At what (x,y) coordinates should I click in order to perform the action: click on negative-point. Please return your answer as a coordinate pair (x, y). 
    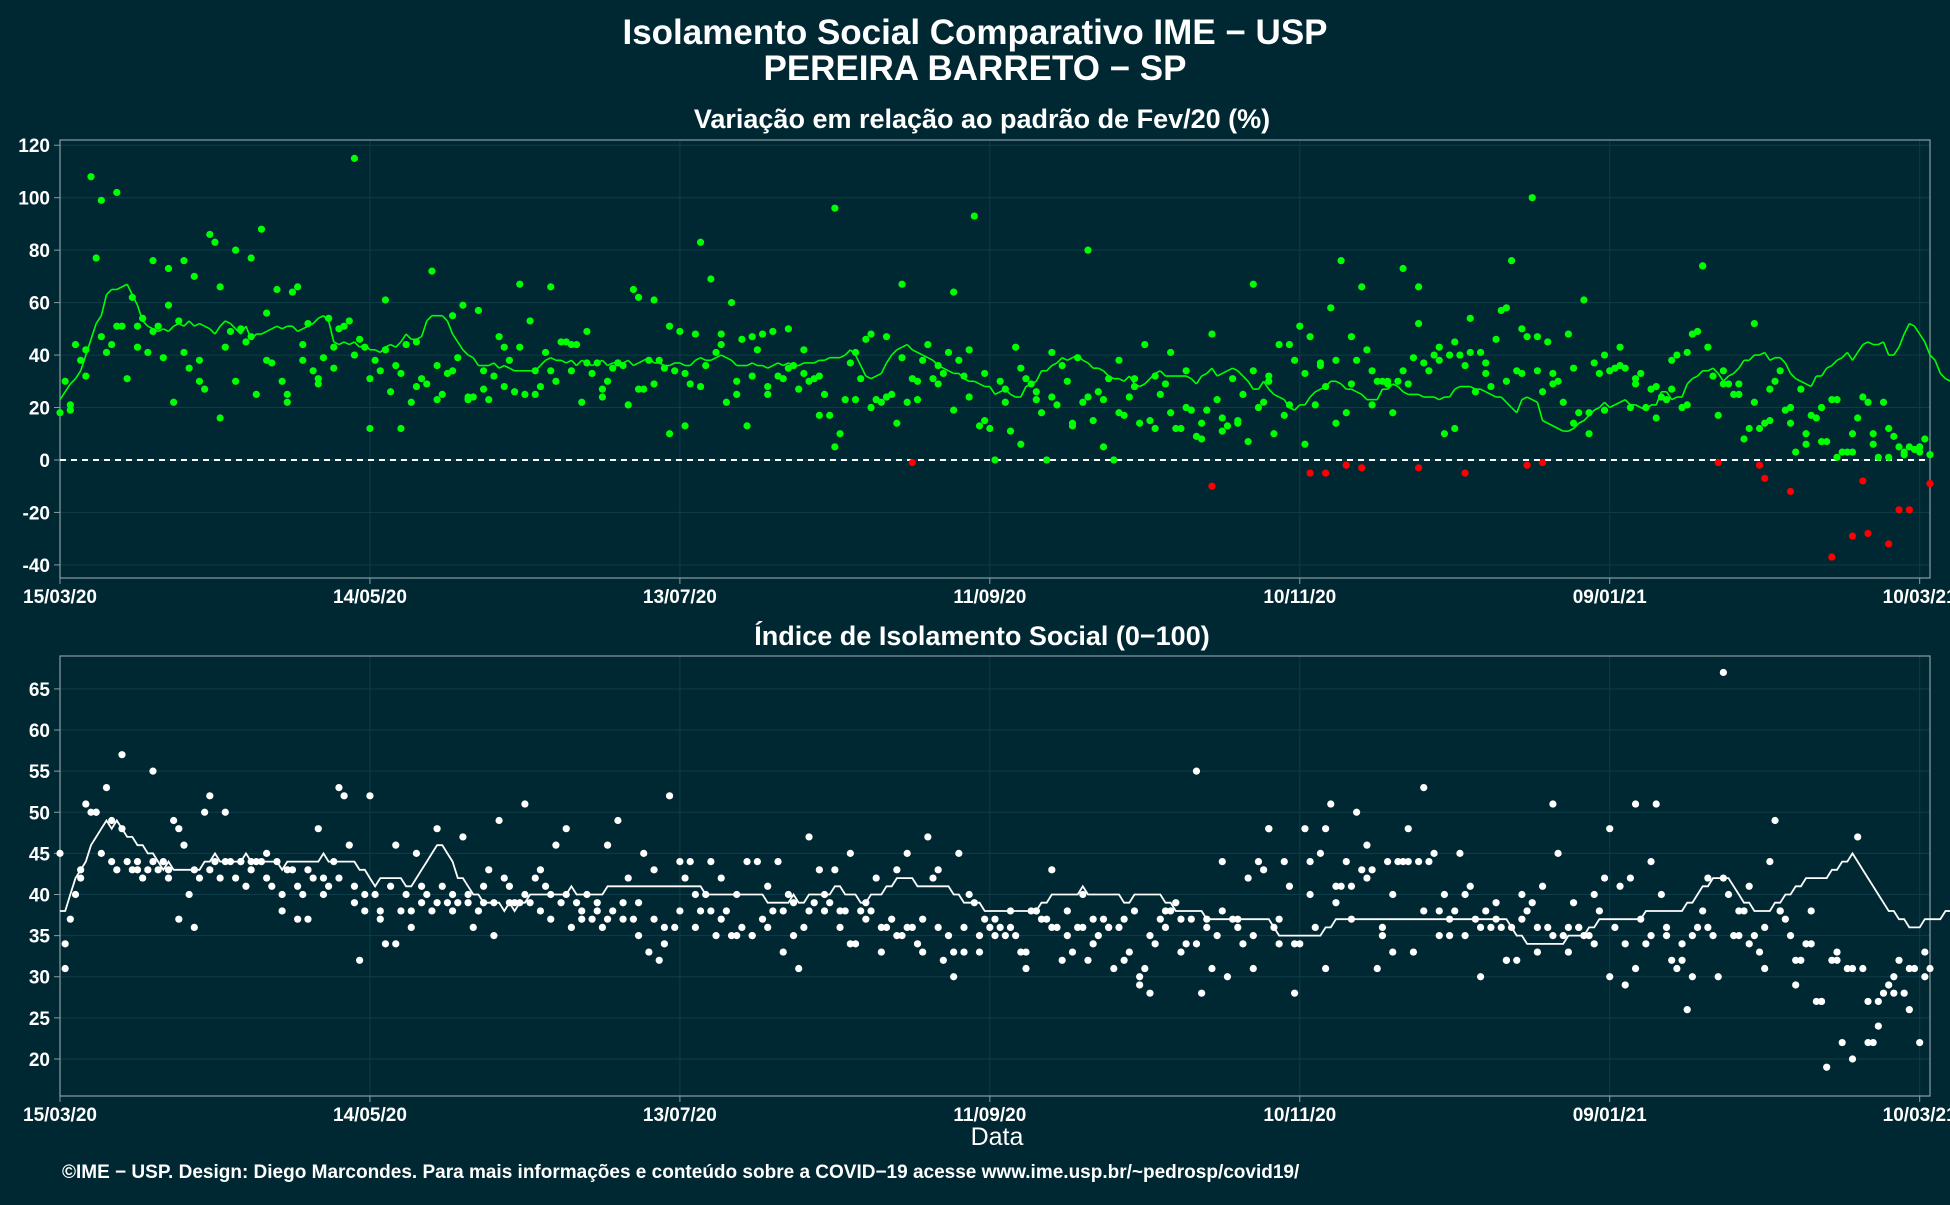
    Looking at the image, I should click on (1418, 468).